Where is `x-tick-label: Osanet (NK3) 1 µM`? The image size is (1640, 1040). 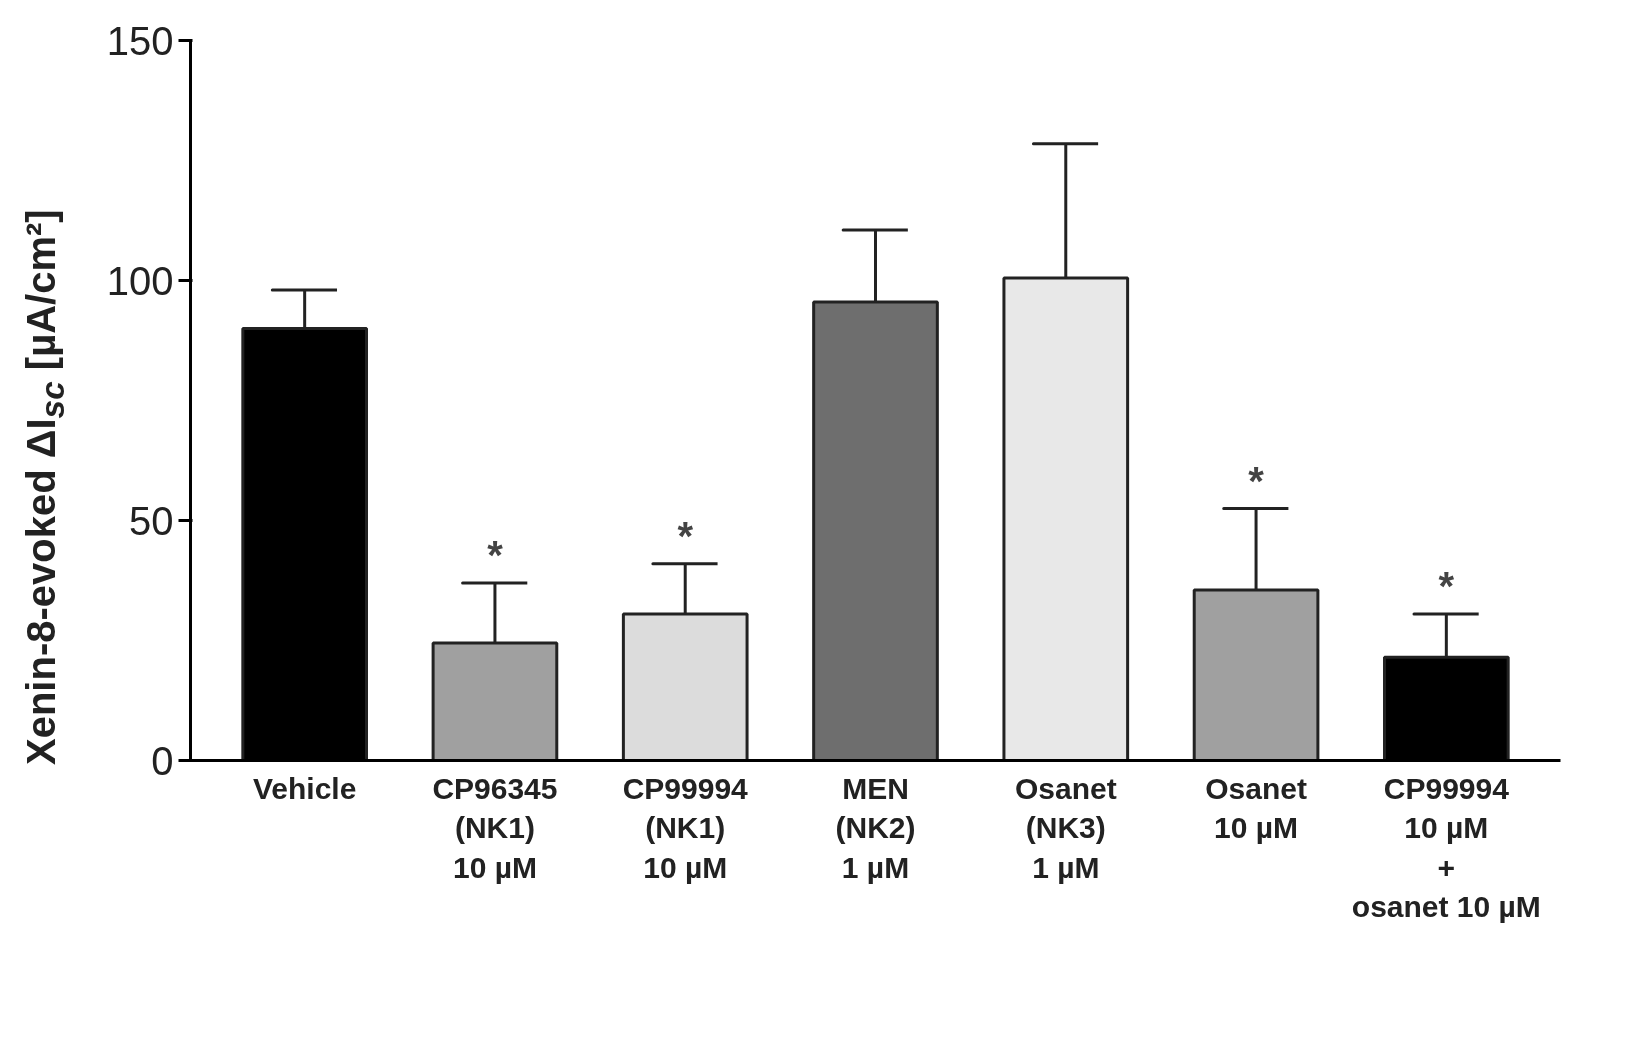 x-tick-label: Osanet (NK3) 1 µM is located at coordinates (1065, 827).